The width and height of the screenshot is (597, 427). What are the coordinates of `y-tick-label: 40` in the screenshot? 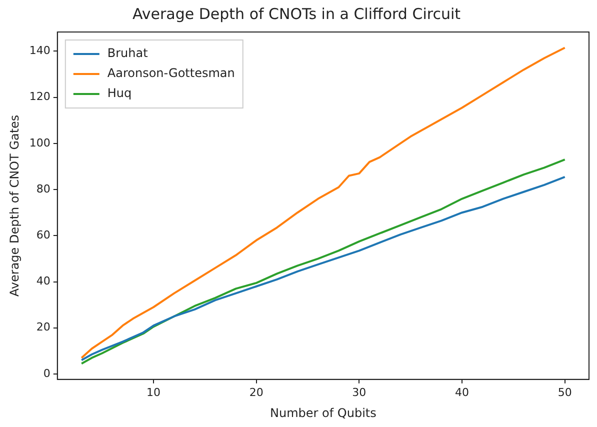 It's located at (43, 281).